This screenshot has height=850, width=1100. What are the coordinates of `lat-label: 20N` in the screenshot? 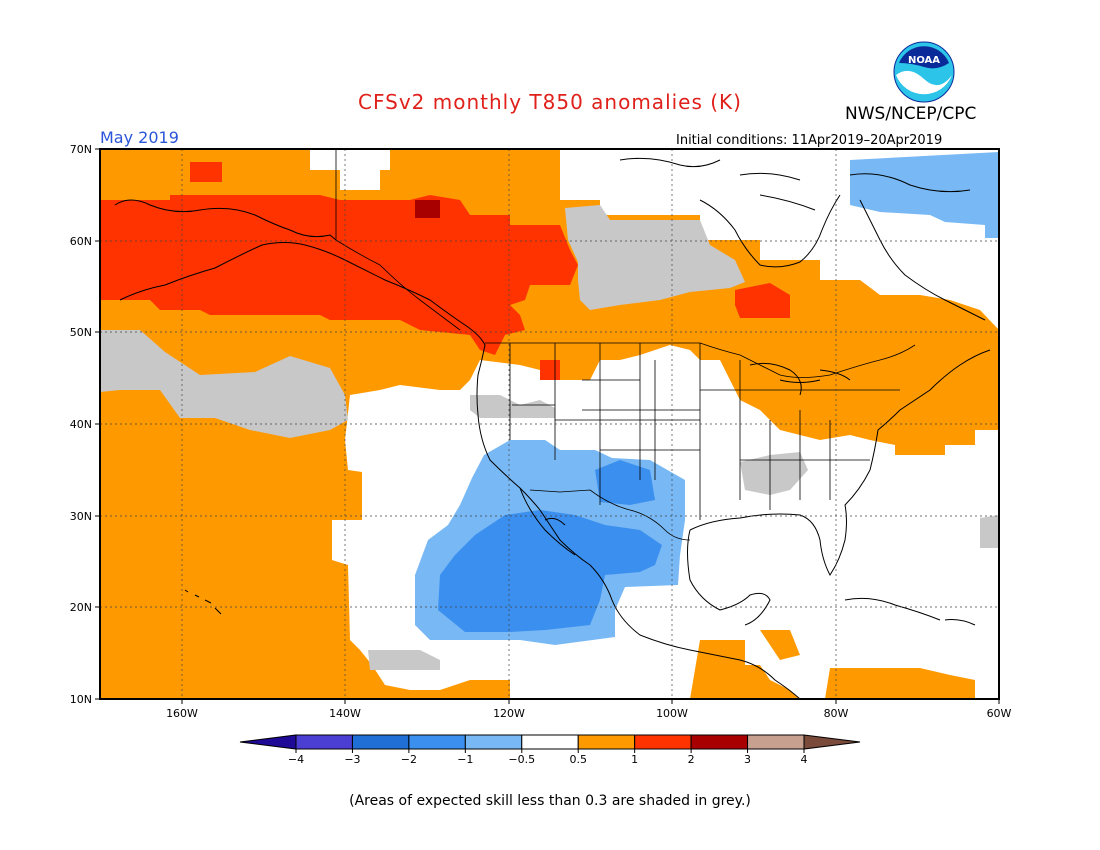 It's located at (81, 607).